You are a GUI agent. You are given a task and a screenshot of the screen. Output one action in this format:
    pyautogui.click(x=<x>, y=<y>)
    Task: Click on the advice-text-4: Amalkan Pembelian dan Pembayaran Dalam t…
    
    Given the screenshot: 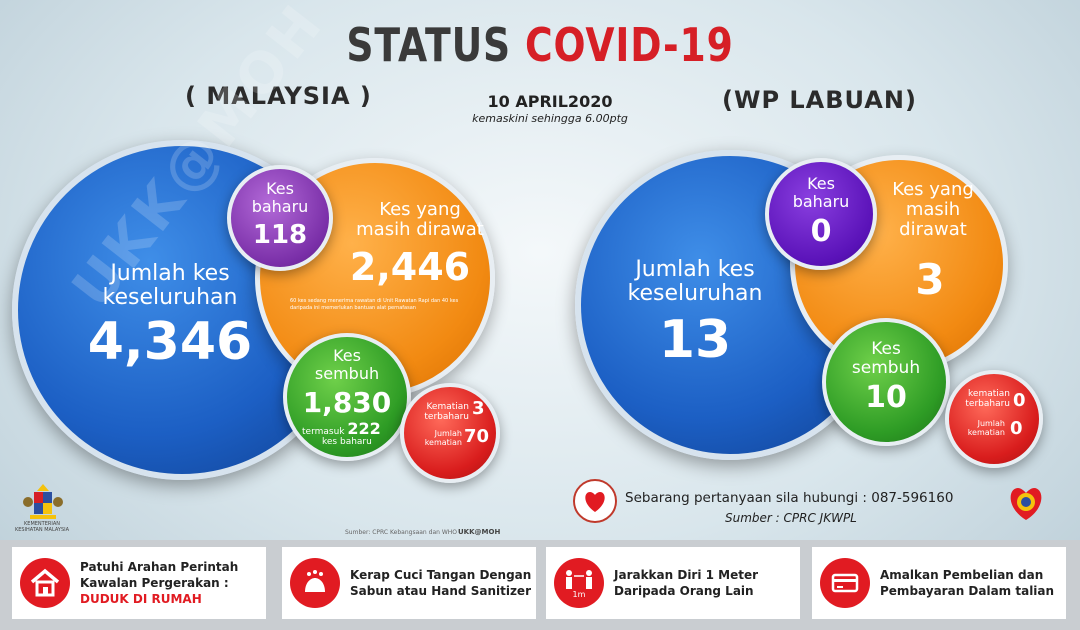 What is the action you would take?
    pyautogui.click(x=967, y=582)
    